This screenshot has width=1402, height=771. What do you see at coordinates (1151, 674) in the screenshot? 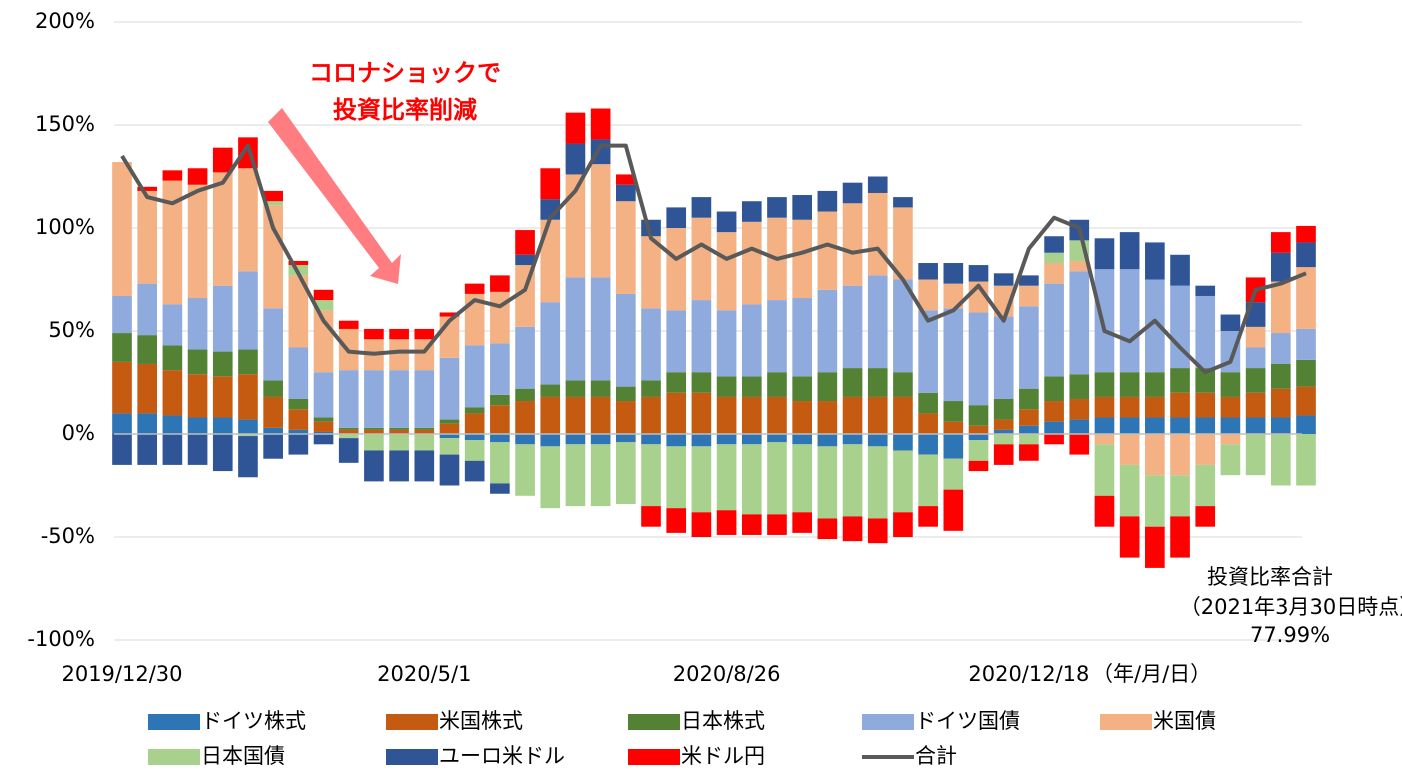
I see `x-unit: （年/月/日）` at bounding box center [1151, 674].